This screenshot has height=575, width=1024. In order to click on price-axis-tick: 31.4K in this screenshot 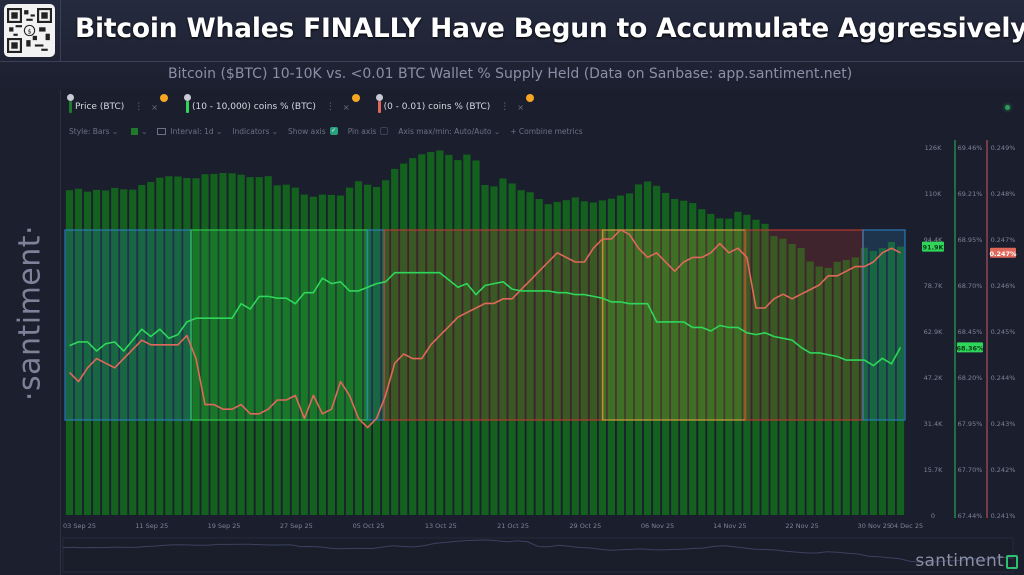, I will do `click(933, 424)`.